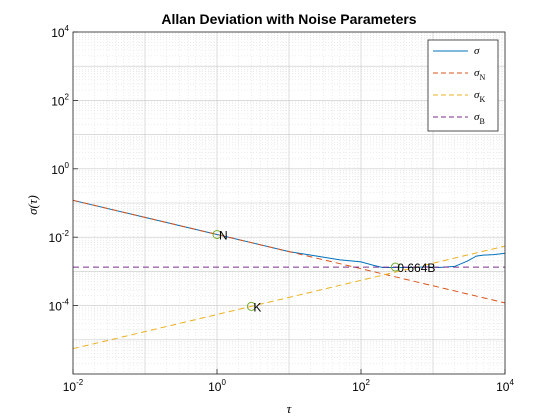 This screenshot has width=560, height=420. I want to click on legend-box, so click(463, 85).